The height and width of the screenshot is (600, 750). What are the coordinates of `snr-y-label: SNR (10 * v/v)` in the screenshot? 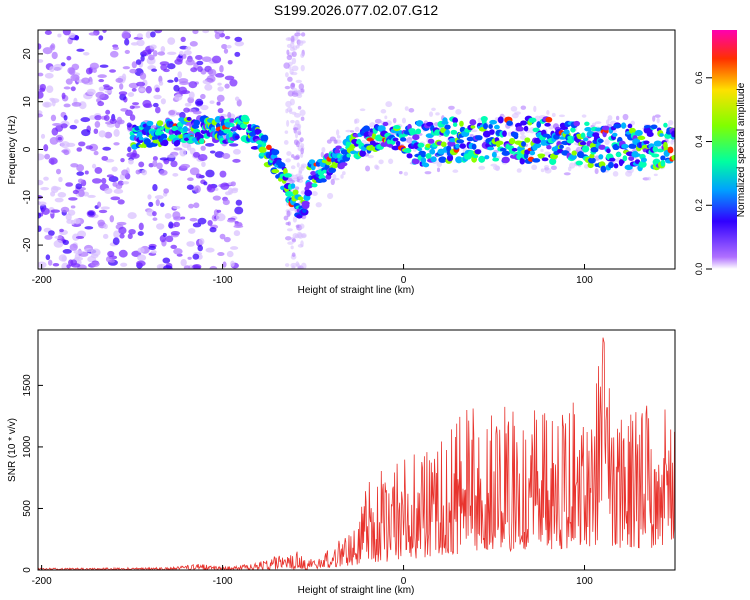 It's located at (12, 450).